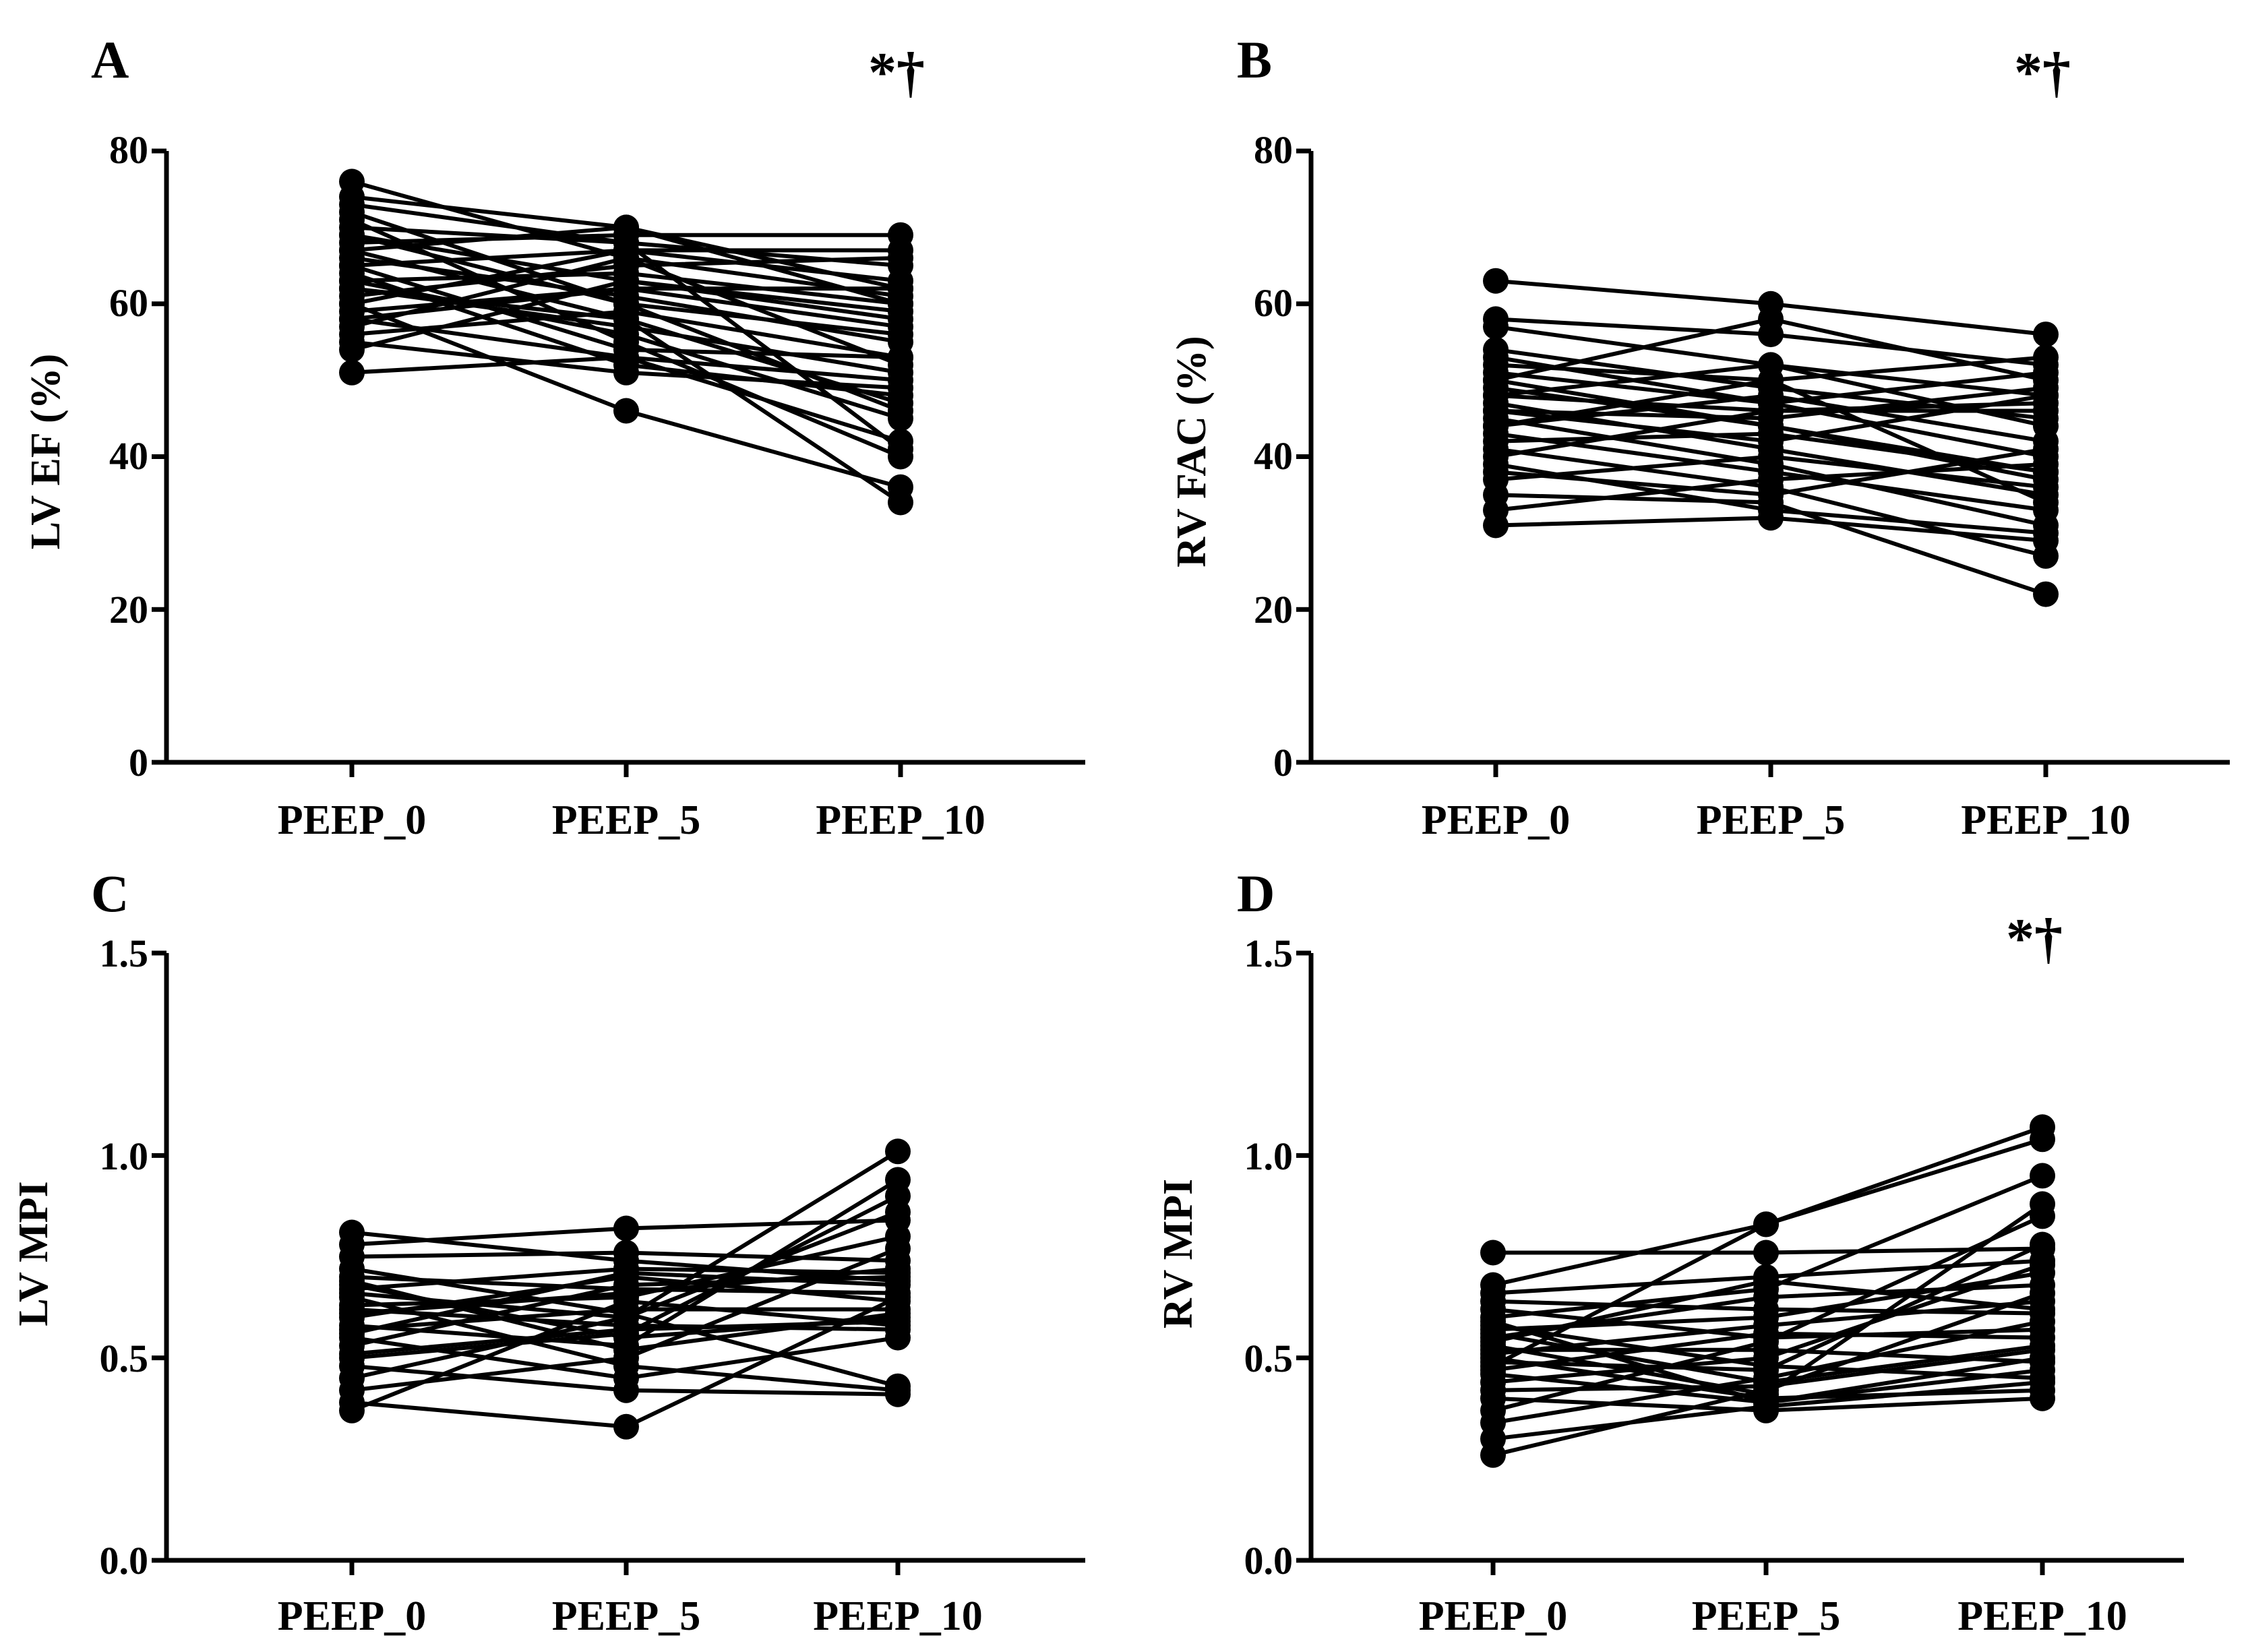  What do you see at coordinates (1254, 59) in the screenshot?
I see `panel-letter-b: B` at bounding box center [1254, 59].